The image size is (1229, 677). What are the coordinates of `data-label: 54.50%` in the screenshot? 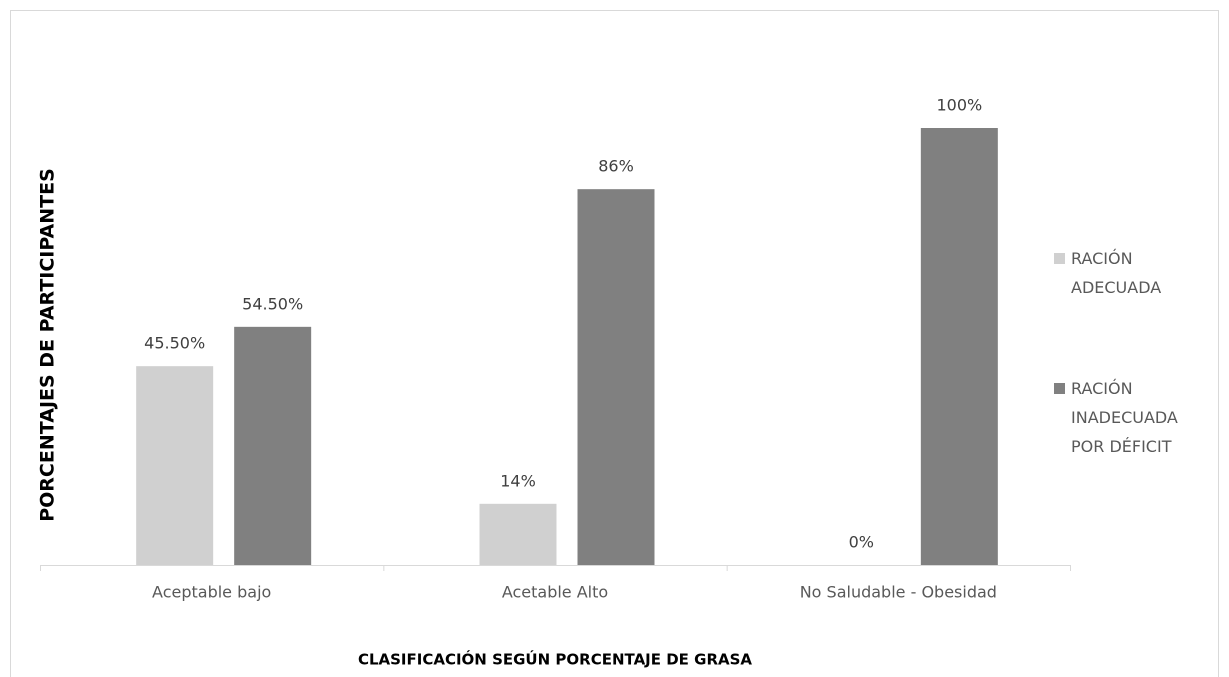 It's located at (272, 303).